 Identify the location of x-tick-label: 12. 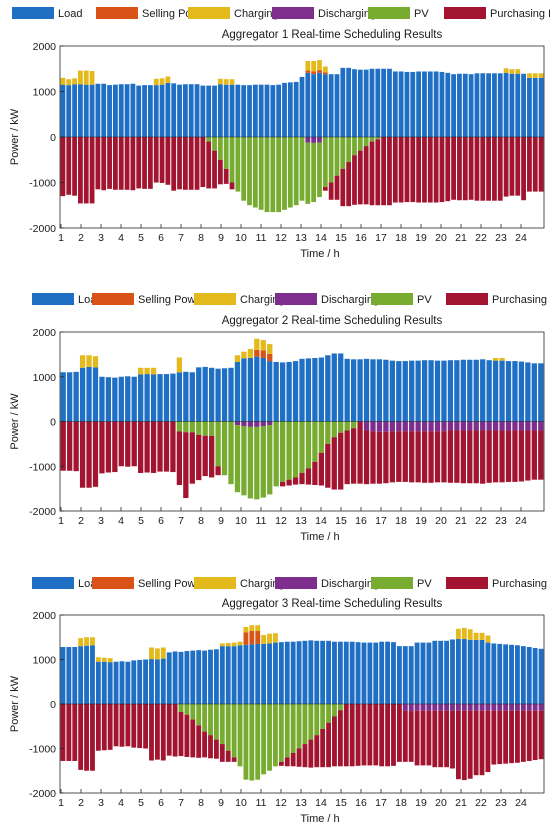
(281, 521).